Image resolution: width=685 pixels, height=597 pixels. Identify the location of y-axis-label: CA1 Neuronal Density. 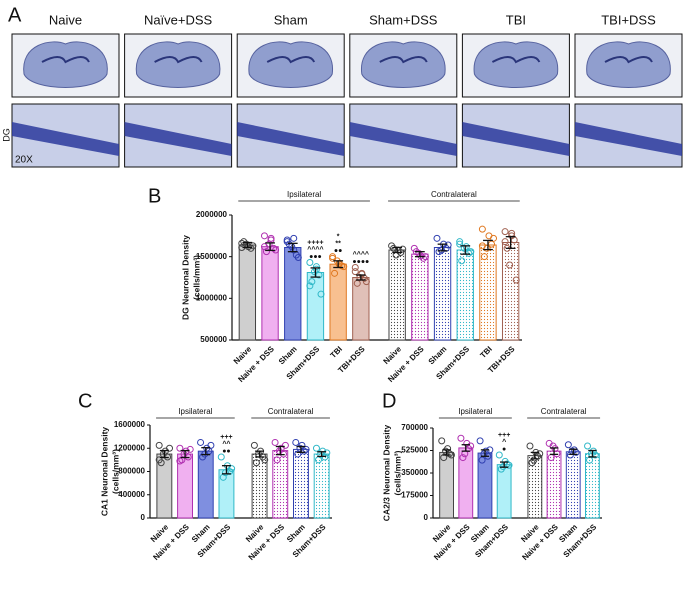
(104, 472).